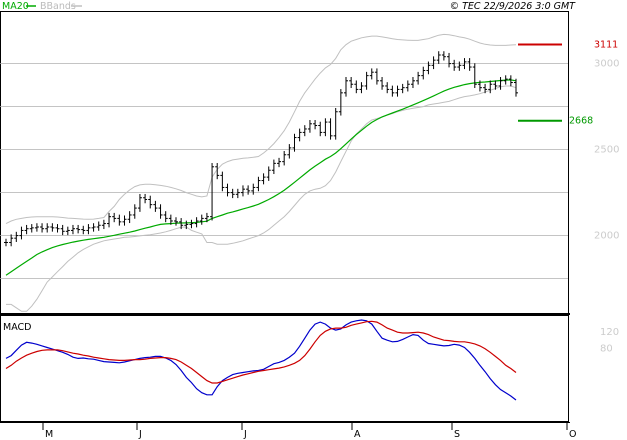 This screenshot has width=627, height=440. Describe the element at coordinates (606, 45) in the screenshot. I see `resistance-label: 3111` at that location.